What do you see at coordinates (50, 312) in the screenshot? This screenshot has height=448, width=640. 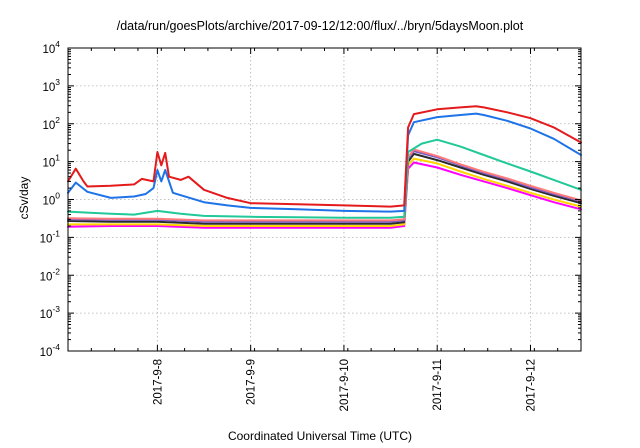 I see `y-tick-label: 10⁻³` at bounding box center [50, 312].